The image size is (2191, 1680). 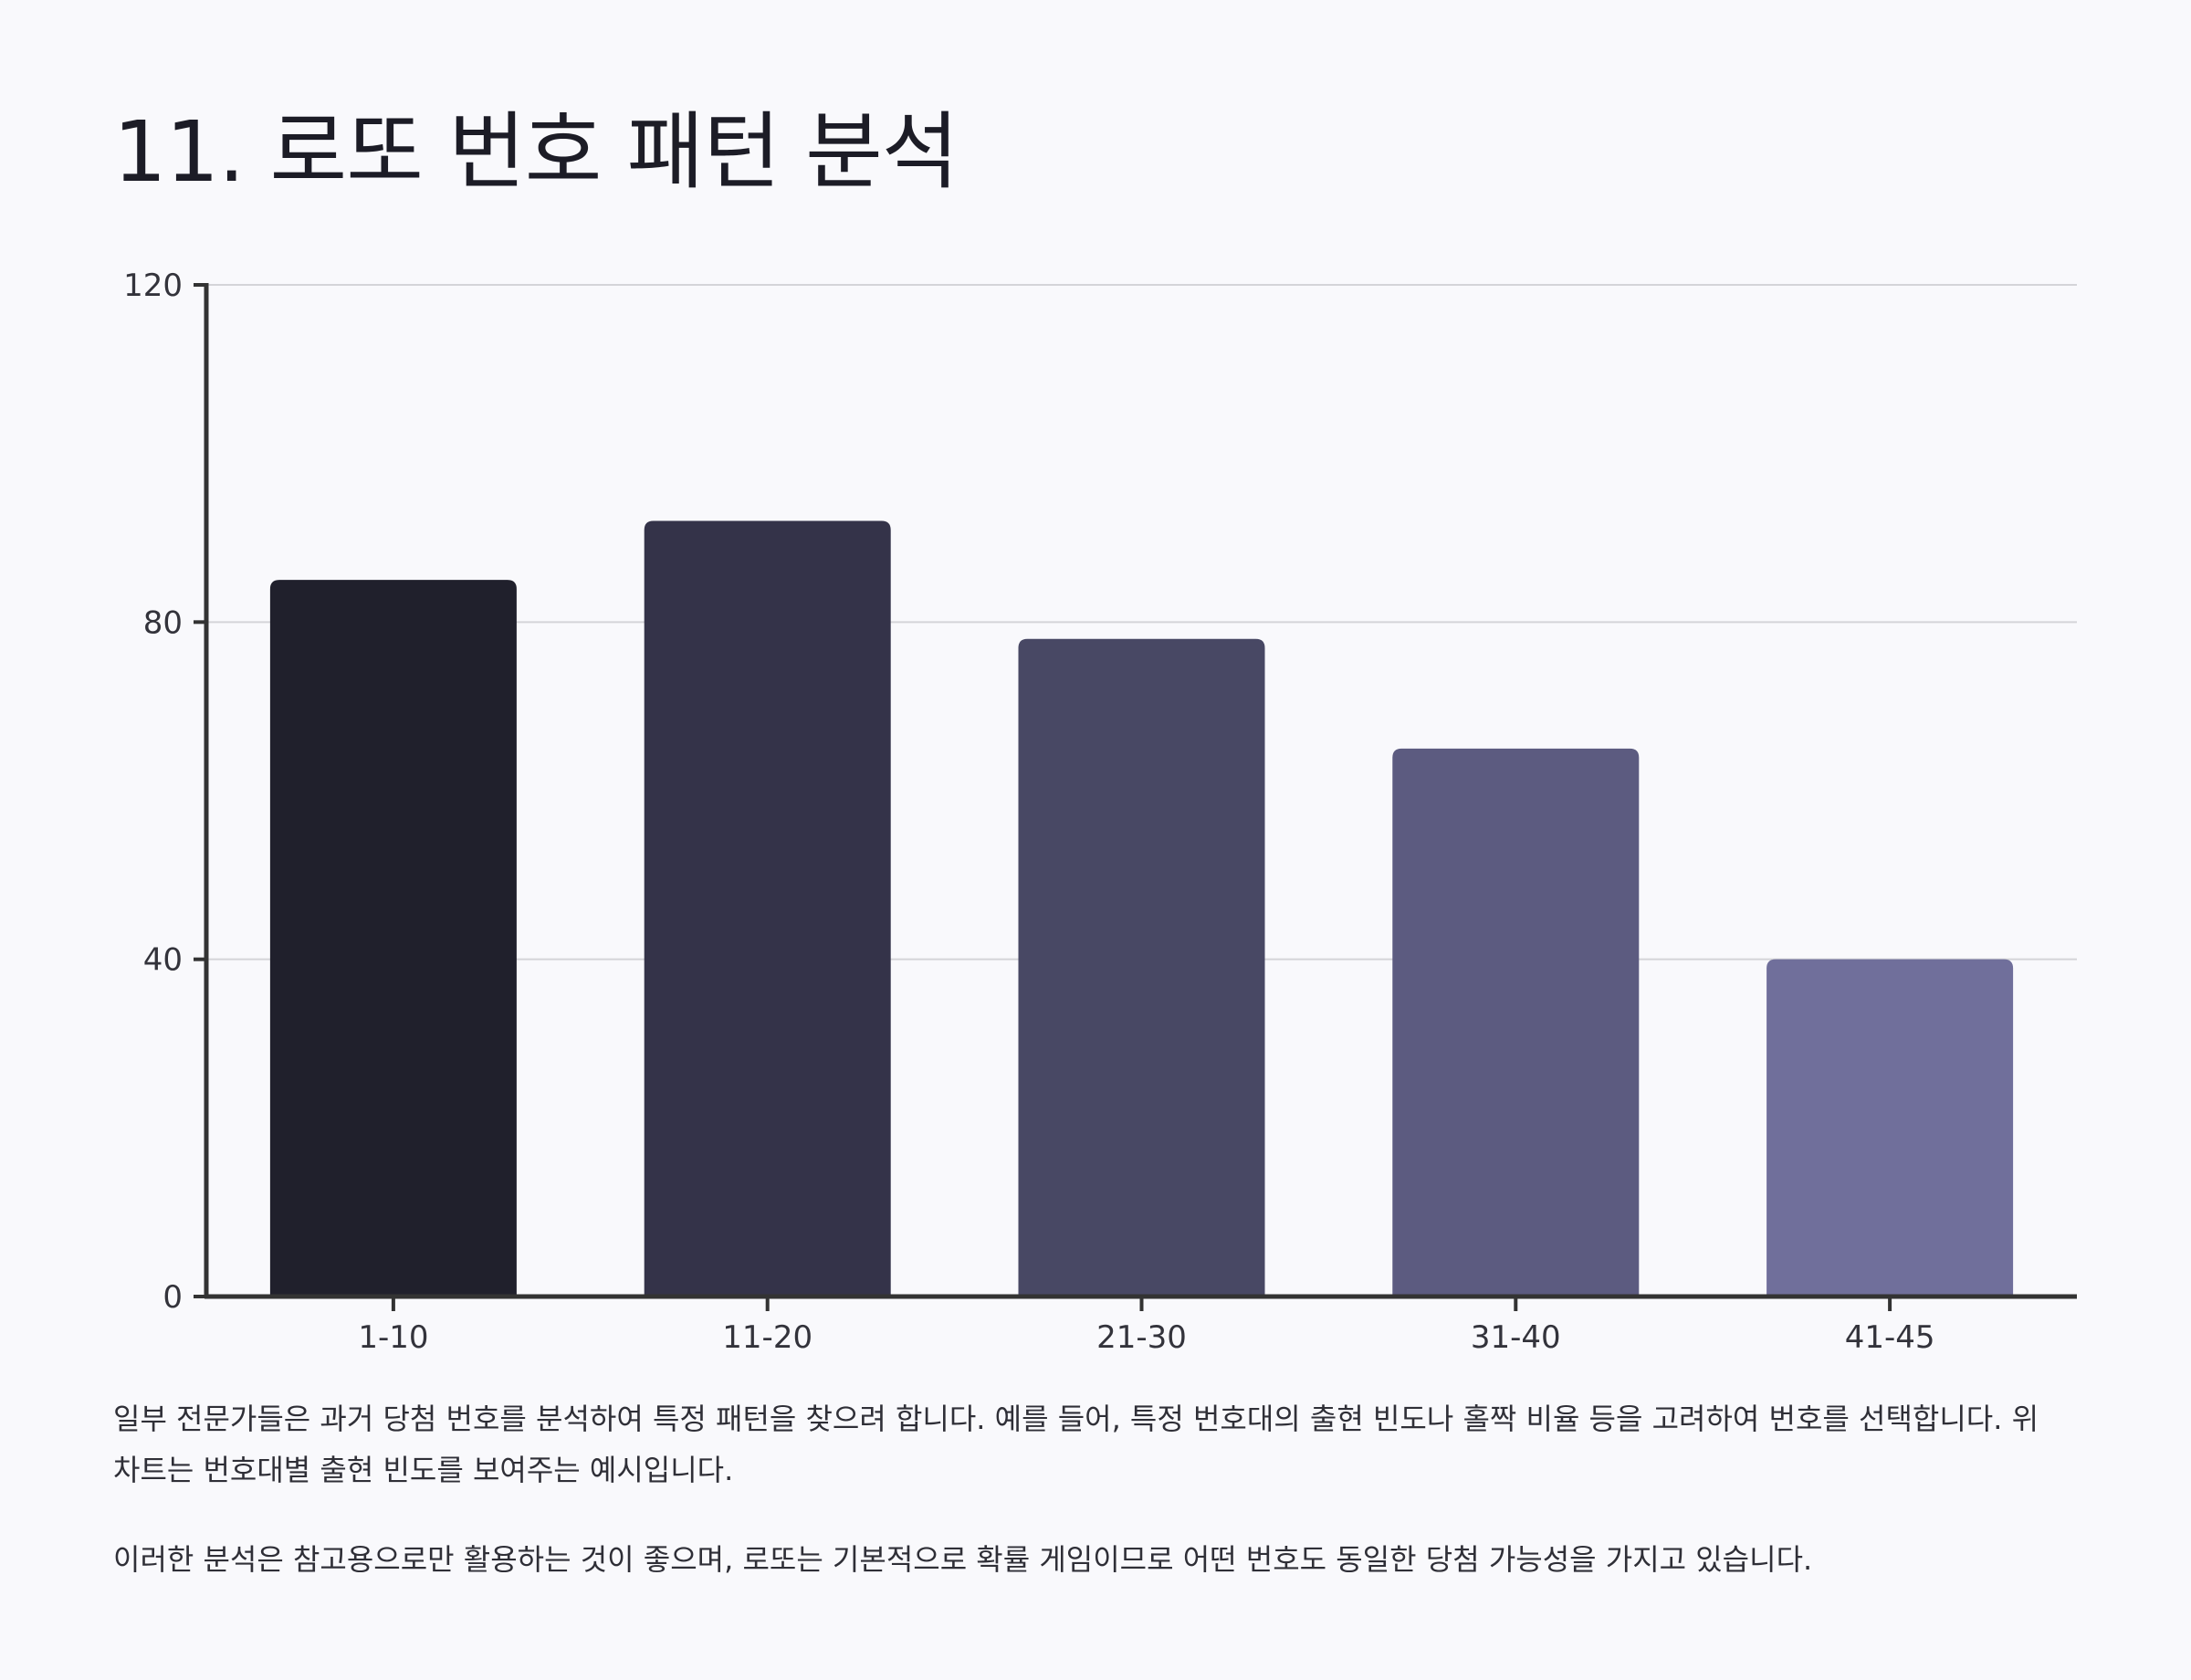 What do you see at coordinates (163, 960) in the screenshot?
I see `y-tick-label: 40` at bounding box center [163, 960].